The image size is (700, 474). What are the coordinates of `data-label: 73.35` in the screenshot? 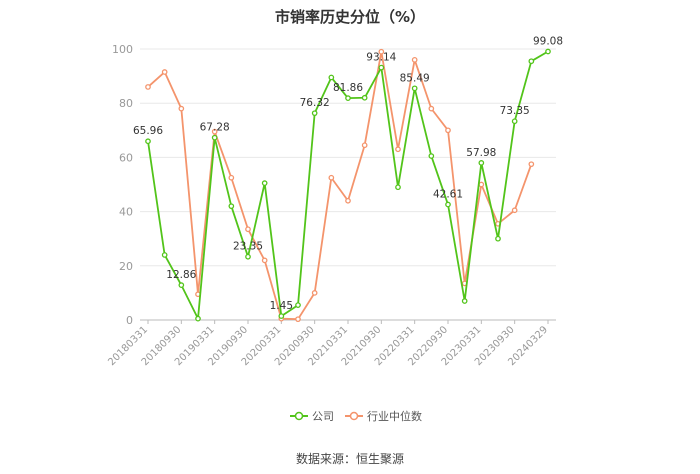 It's located at (515, 111).